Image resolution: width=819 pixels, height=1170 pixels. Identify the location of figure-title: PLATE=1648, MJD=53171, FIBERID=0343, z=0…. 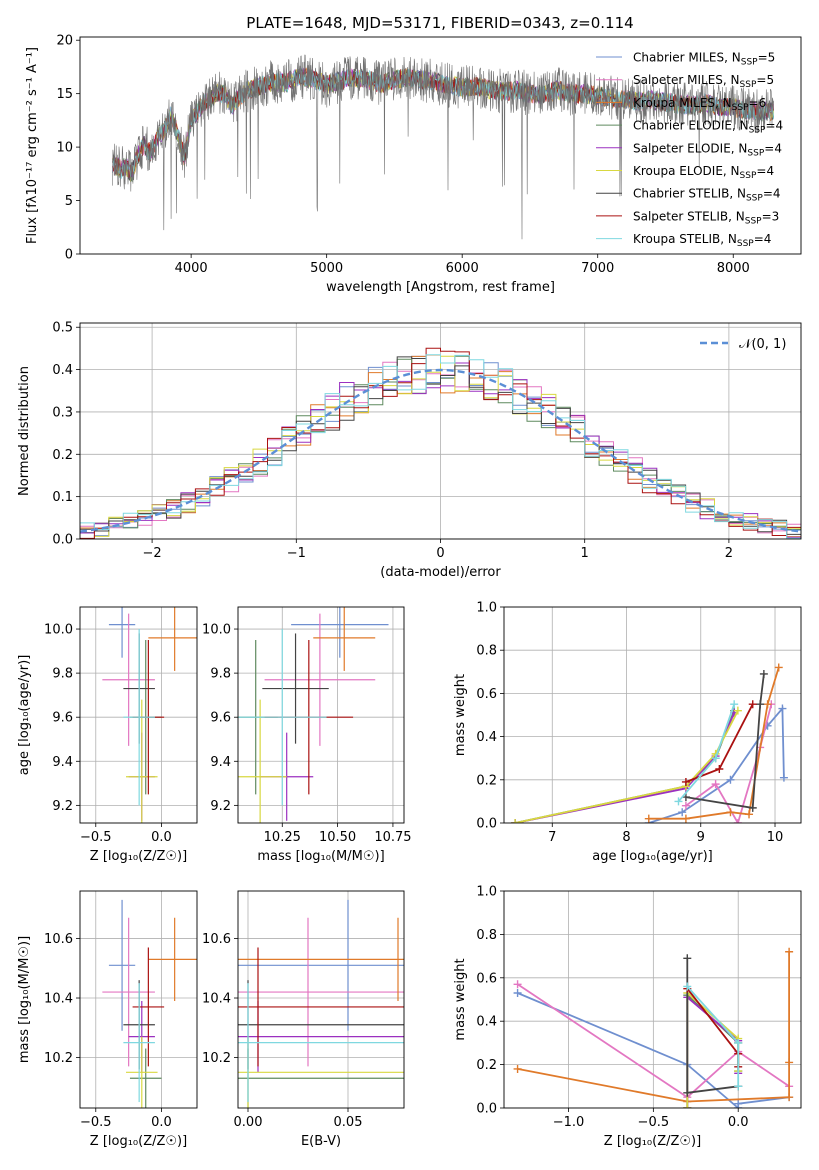
(439, 23).